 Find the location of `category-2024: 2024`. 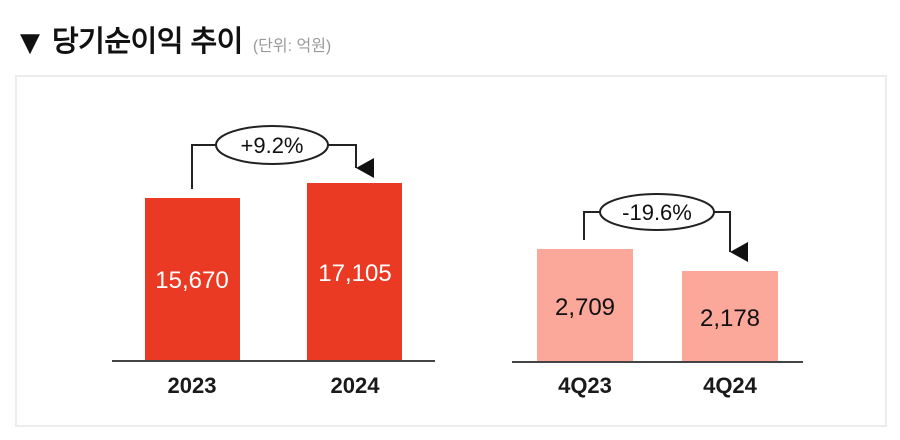

category-2024: 2024 is located at coordinates (356, 385).